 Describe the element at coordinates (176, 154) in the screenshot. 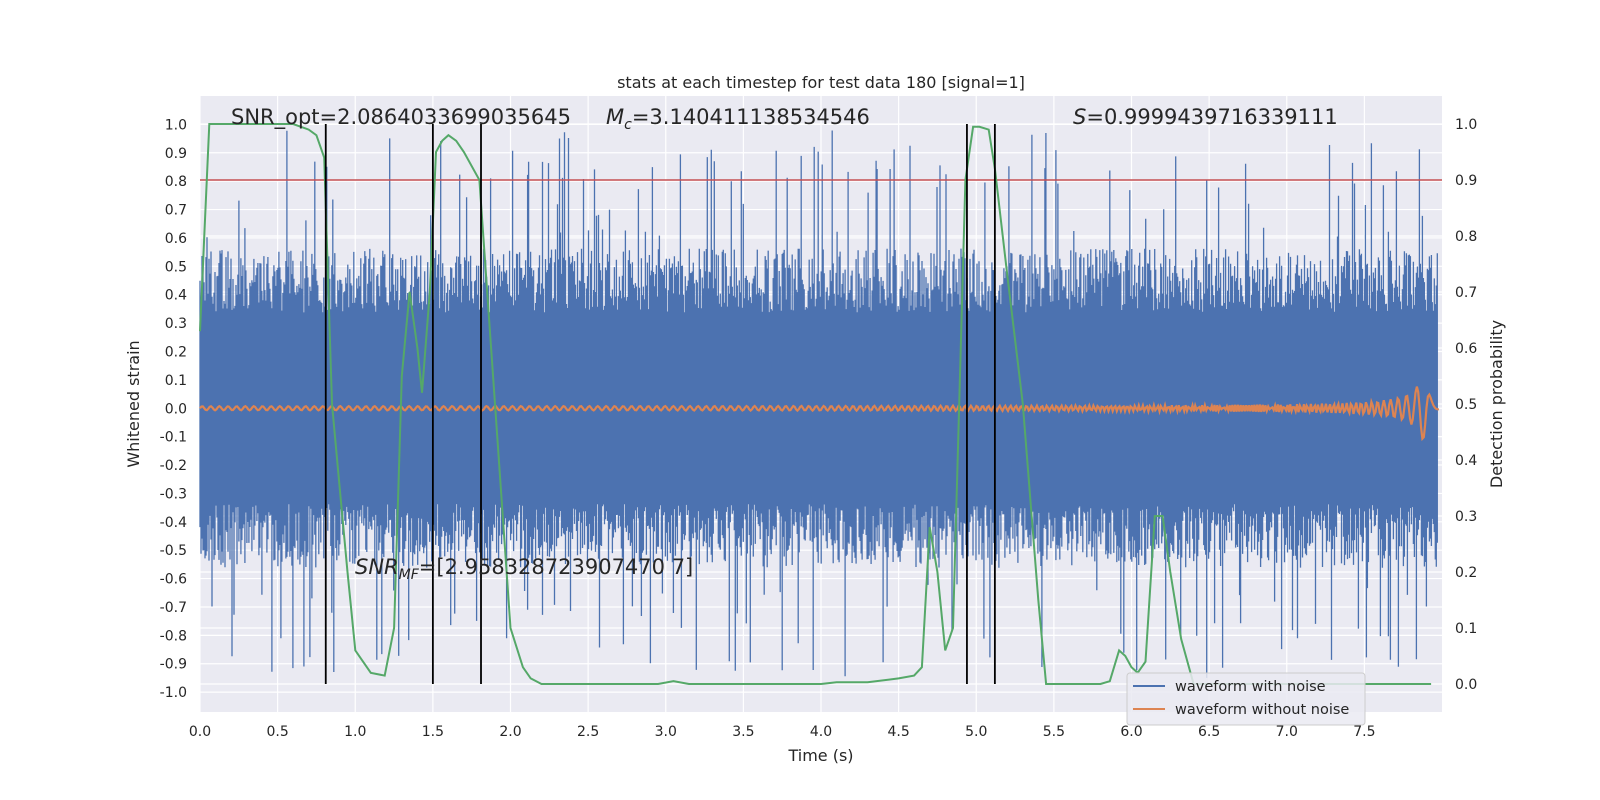

I see `y-left-tick-label: 0.9` at that location.